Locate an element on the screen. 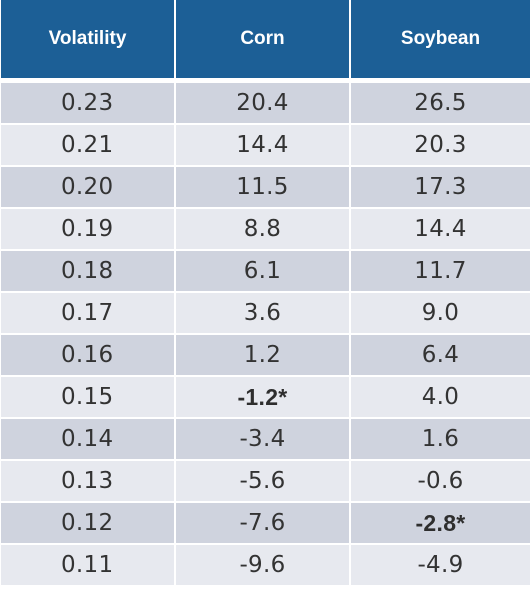 This screenshot has width=531, height=615. header-volatility: Volatility is located at coordinates (88, 41).